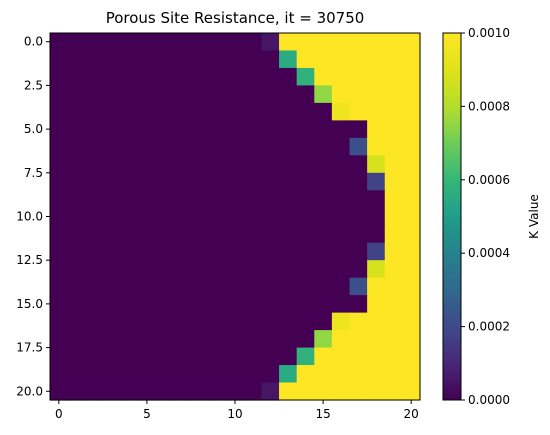 The image size is (550, 435). I want to click on colorbar-gradient, so click(452, 216).